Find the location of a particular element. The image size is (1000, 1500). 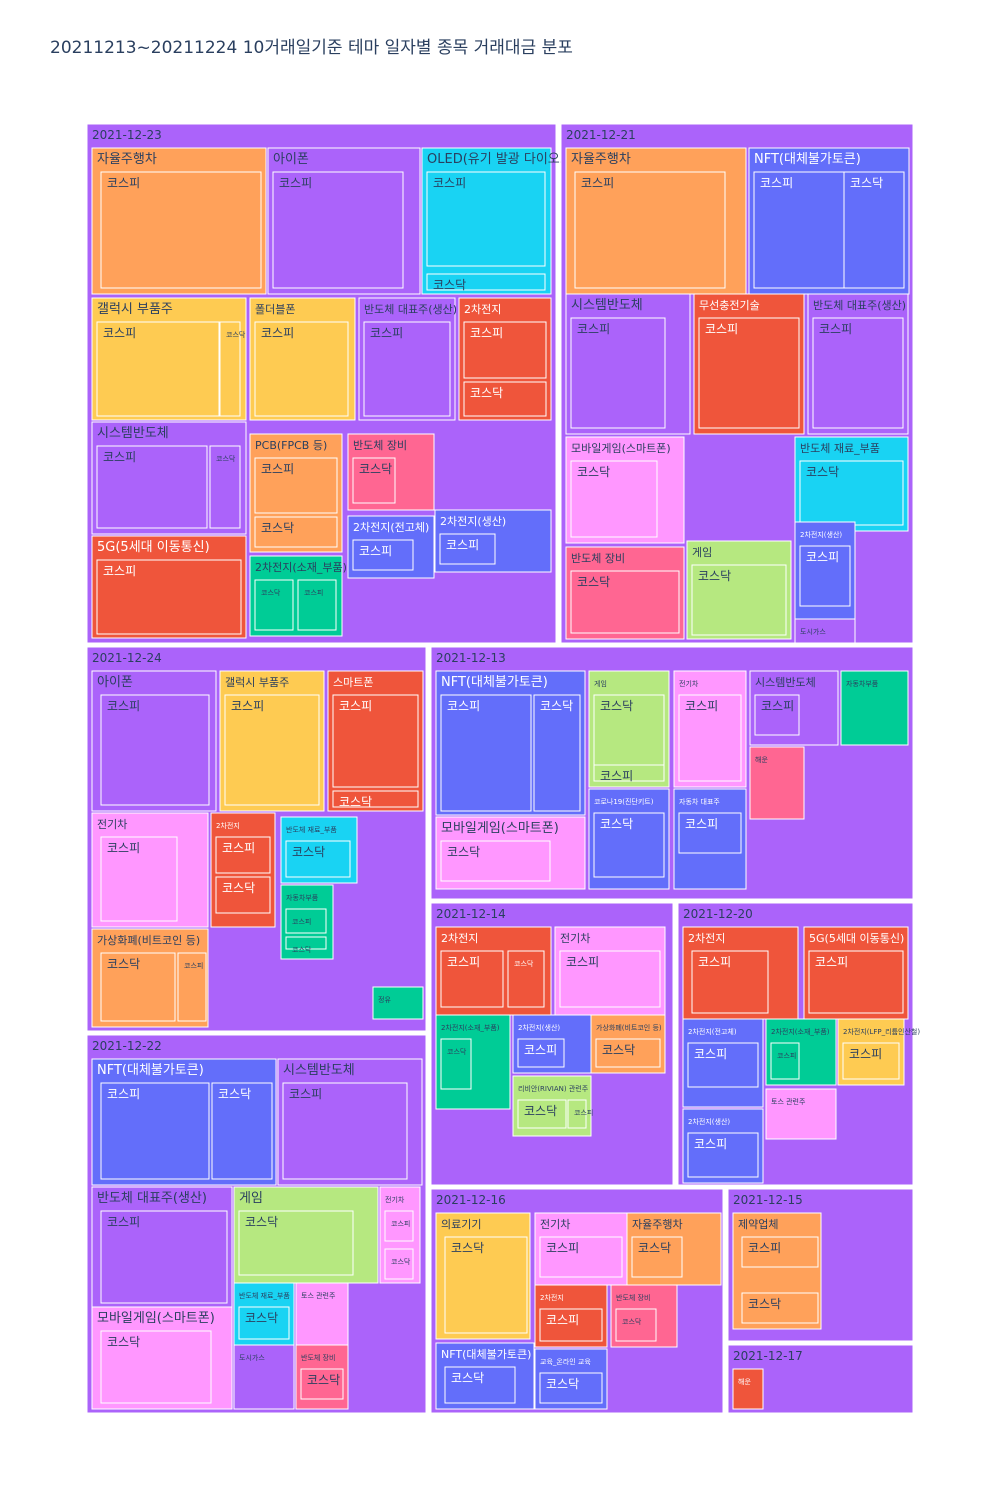

theme-label: 자율주행차 is located at coordinates (127, 159).